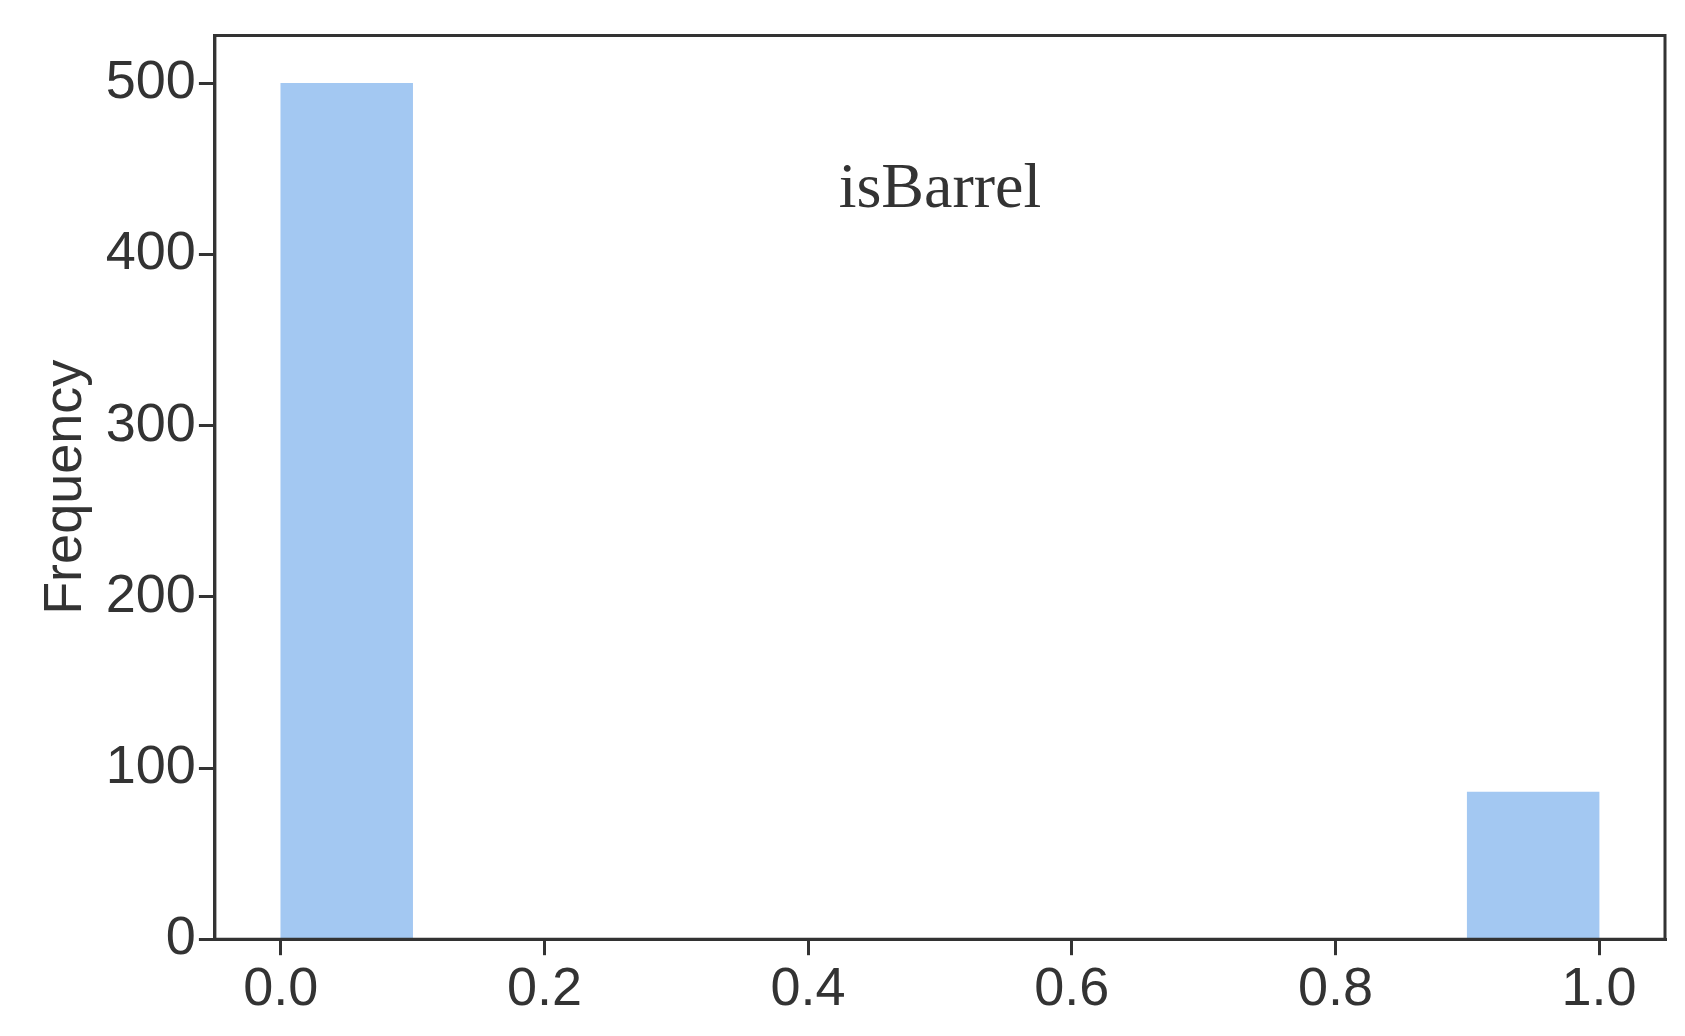  What do you see at coordinates (150, 421) in the screenshot?
I see `y-tick-label: 300` at bounding box center [150, 421].